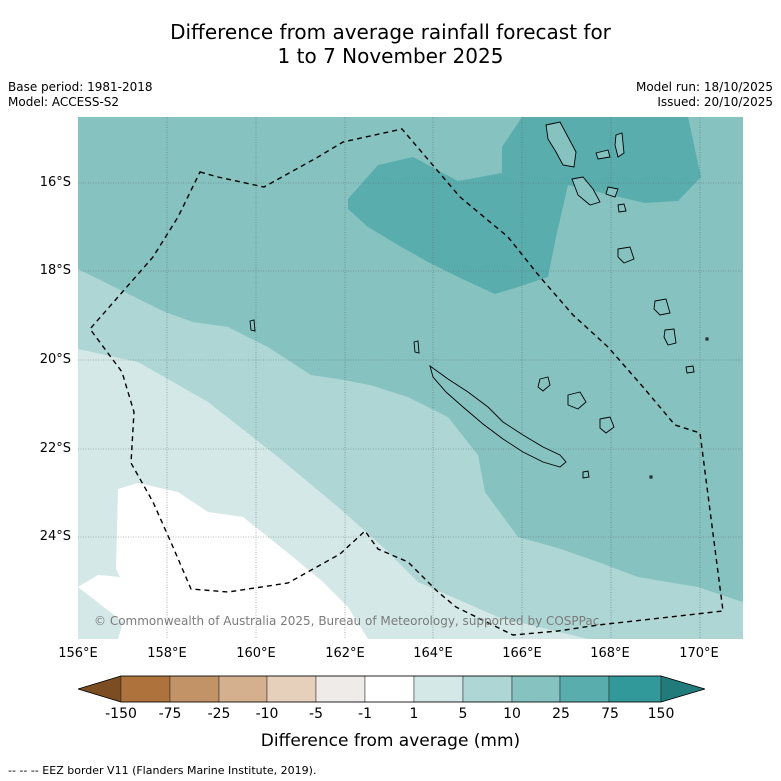  What do you see at coordinates (607, 425) in the screenshot?
I see `loyalty-island-mare` at bounding box center [607, 425].